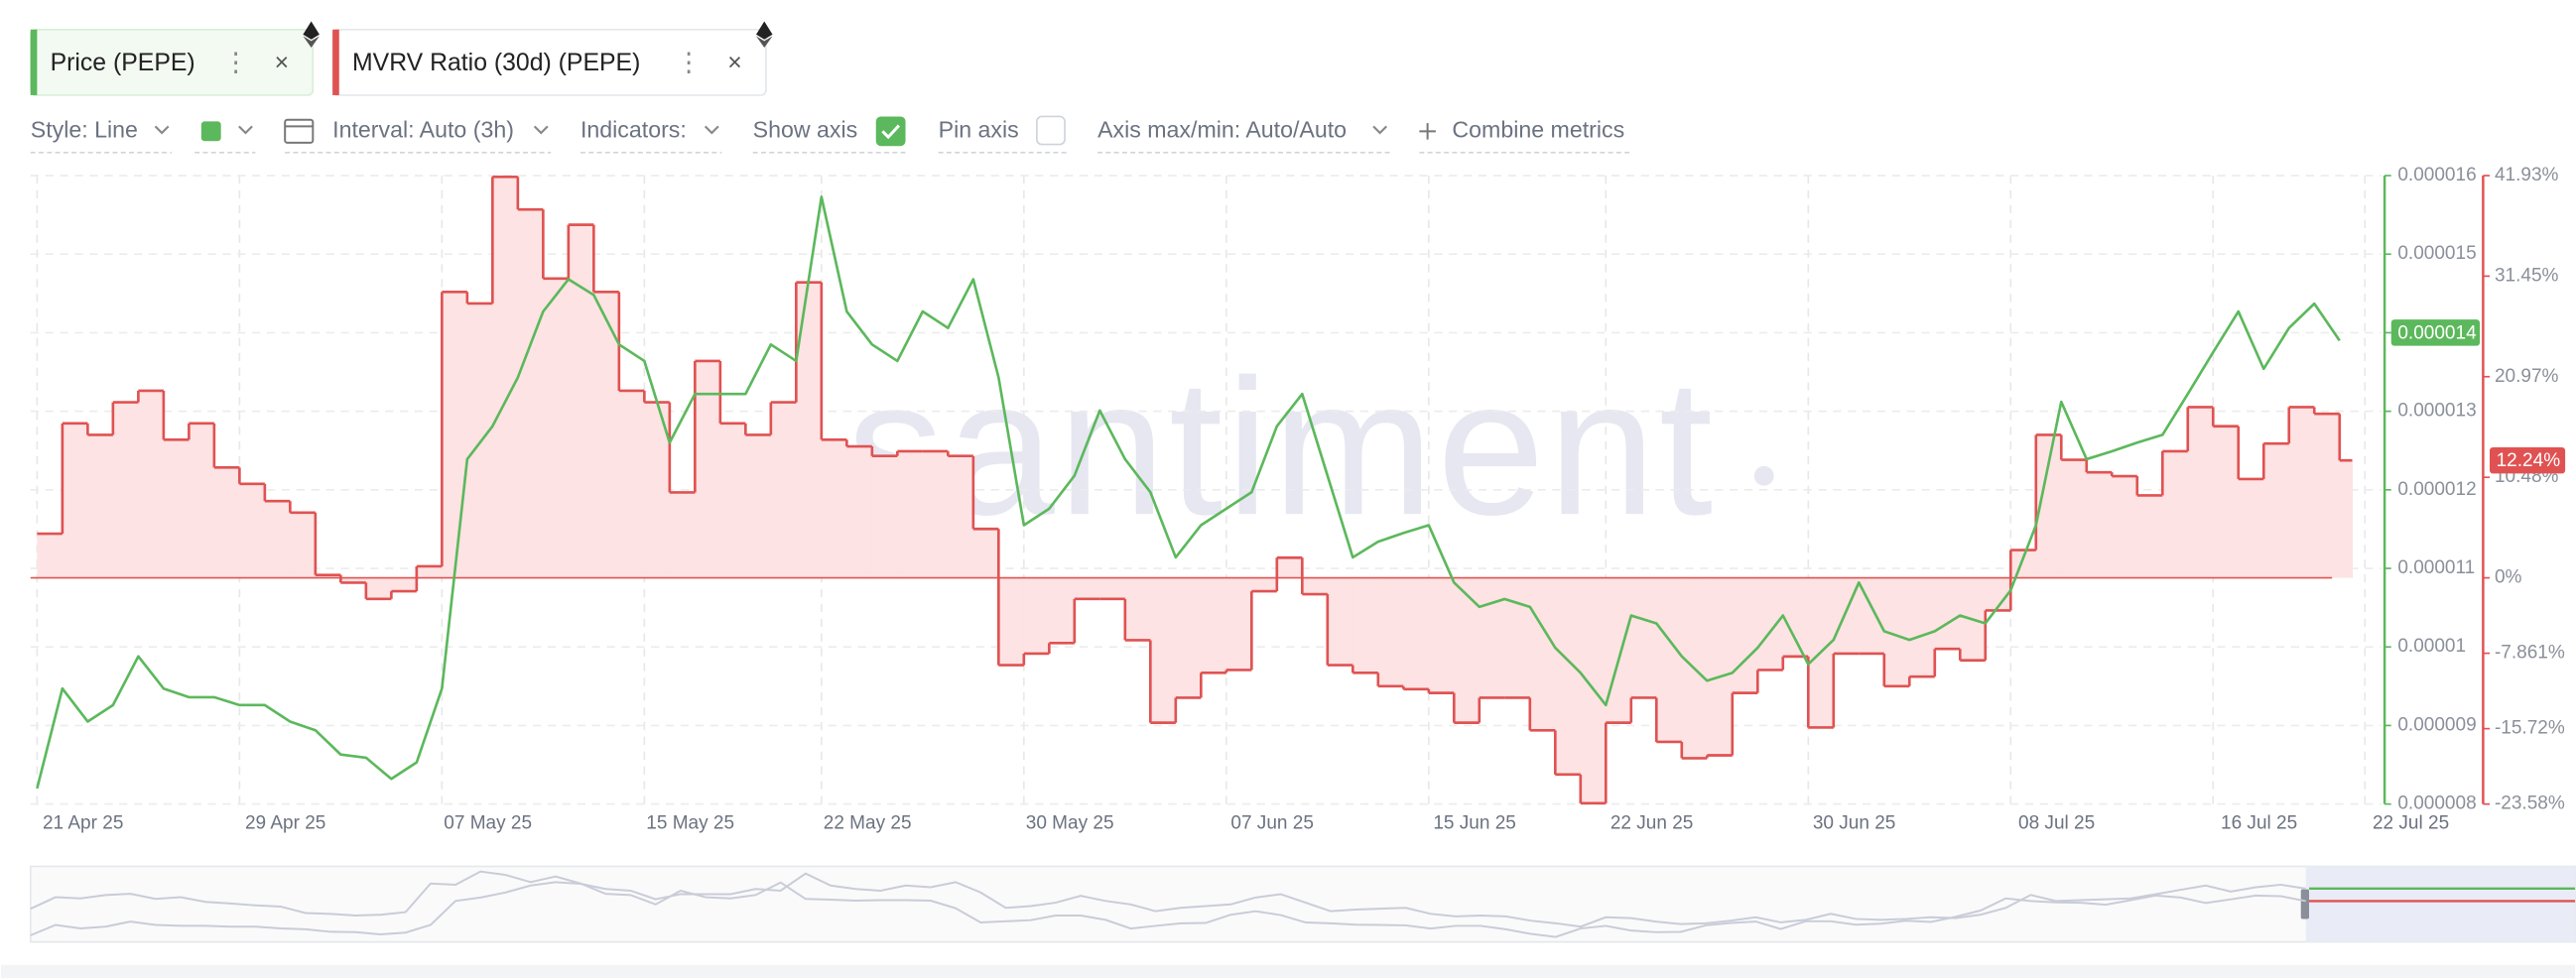  Describe the element at coordinates (2527, 275) in the screenshot. I see `y2-tick-label: 31.45%` at that location.